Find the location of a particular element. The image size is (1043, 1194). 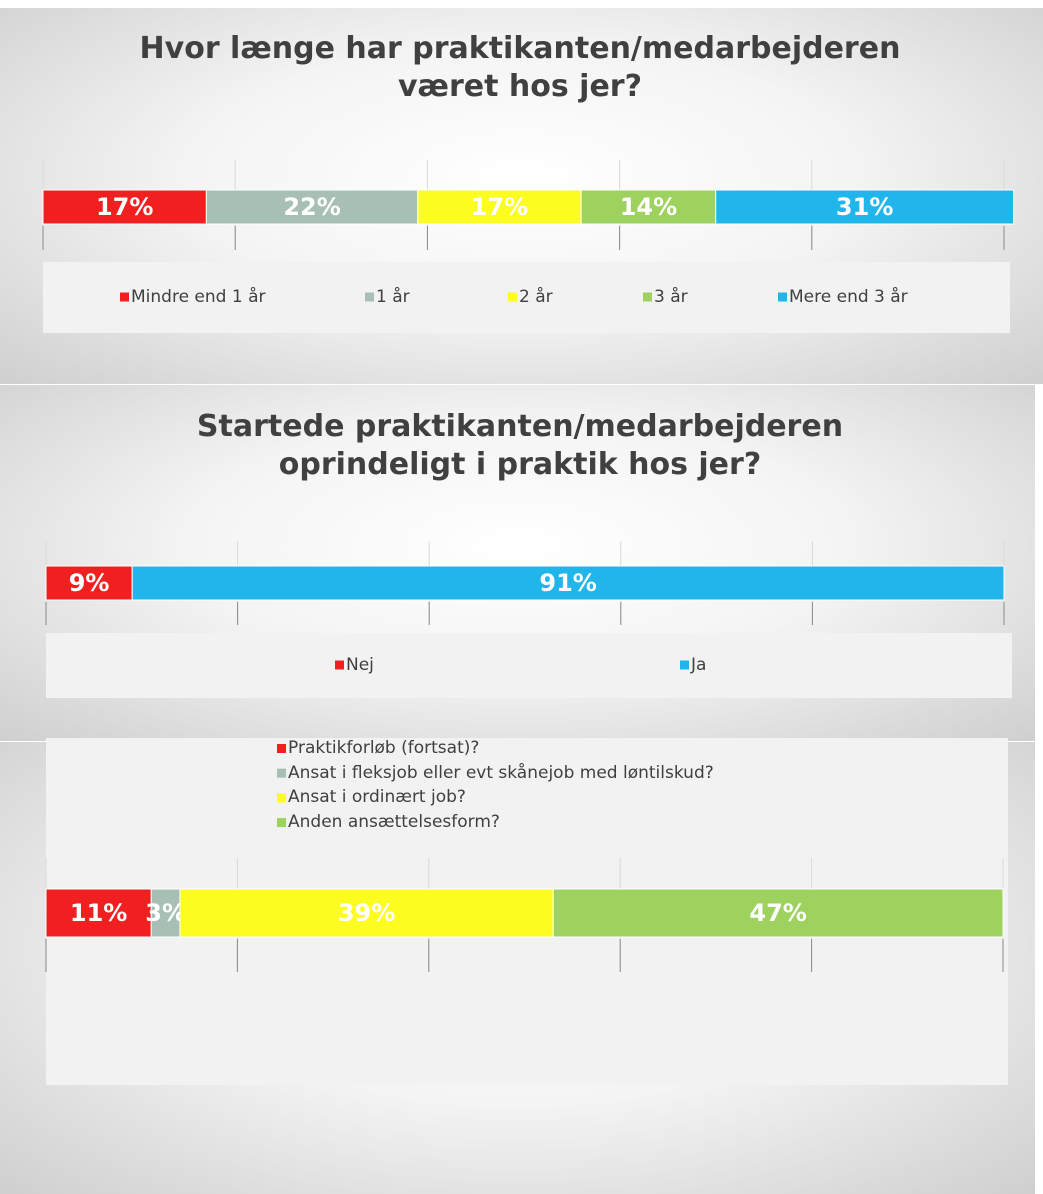

legend-label: Nej is located at coordinates (360, 664).